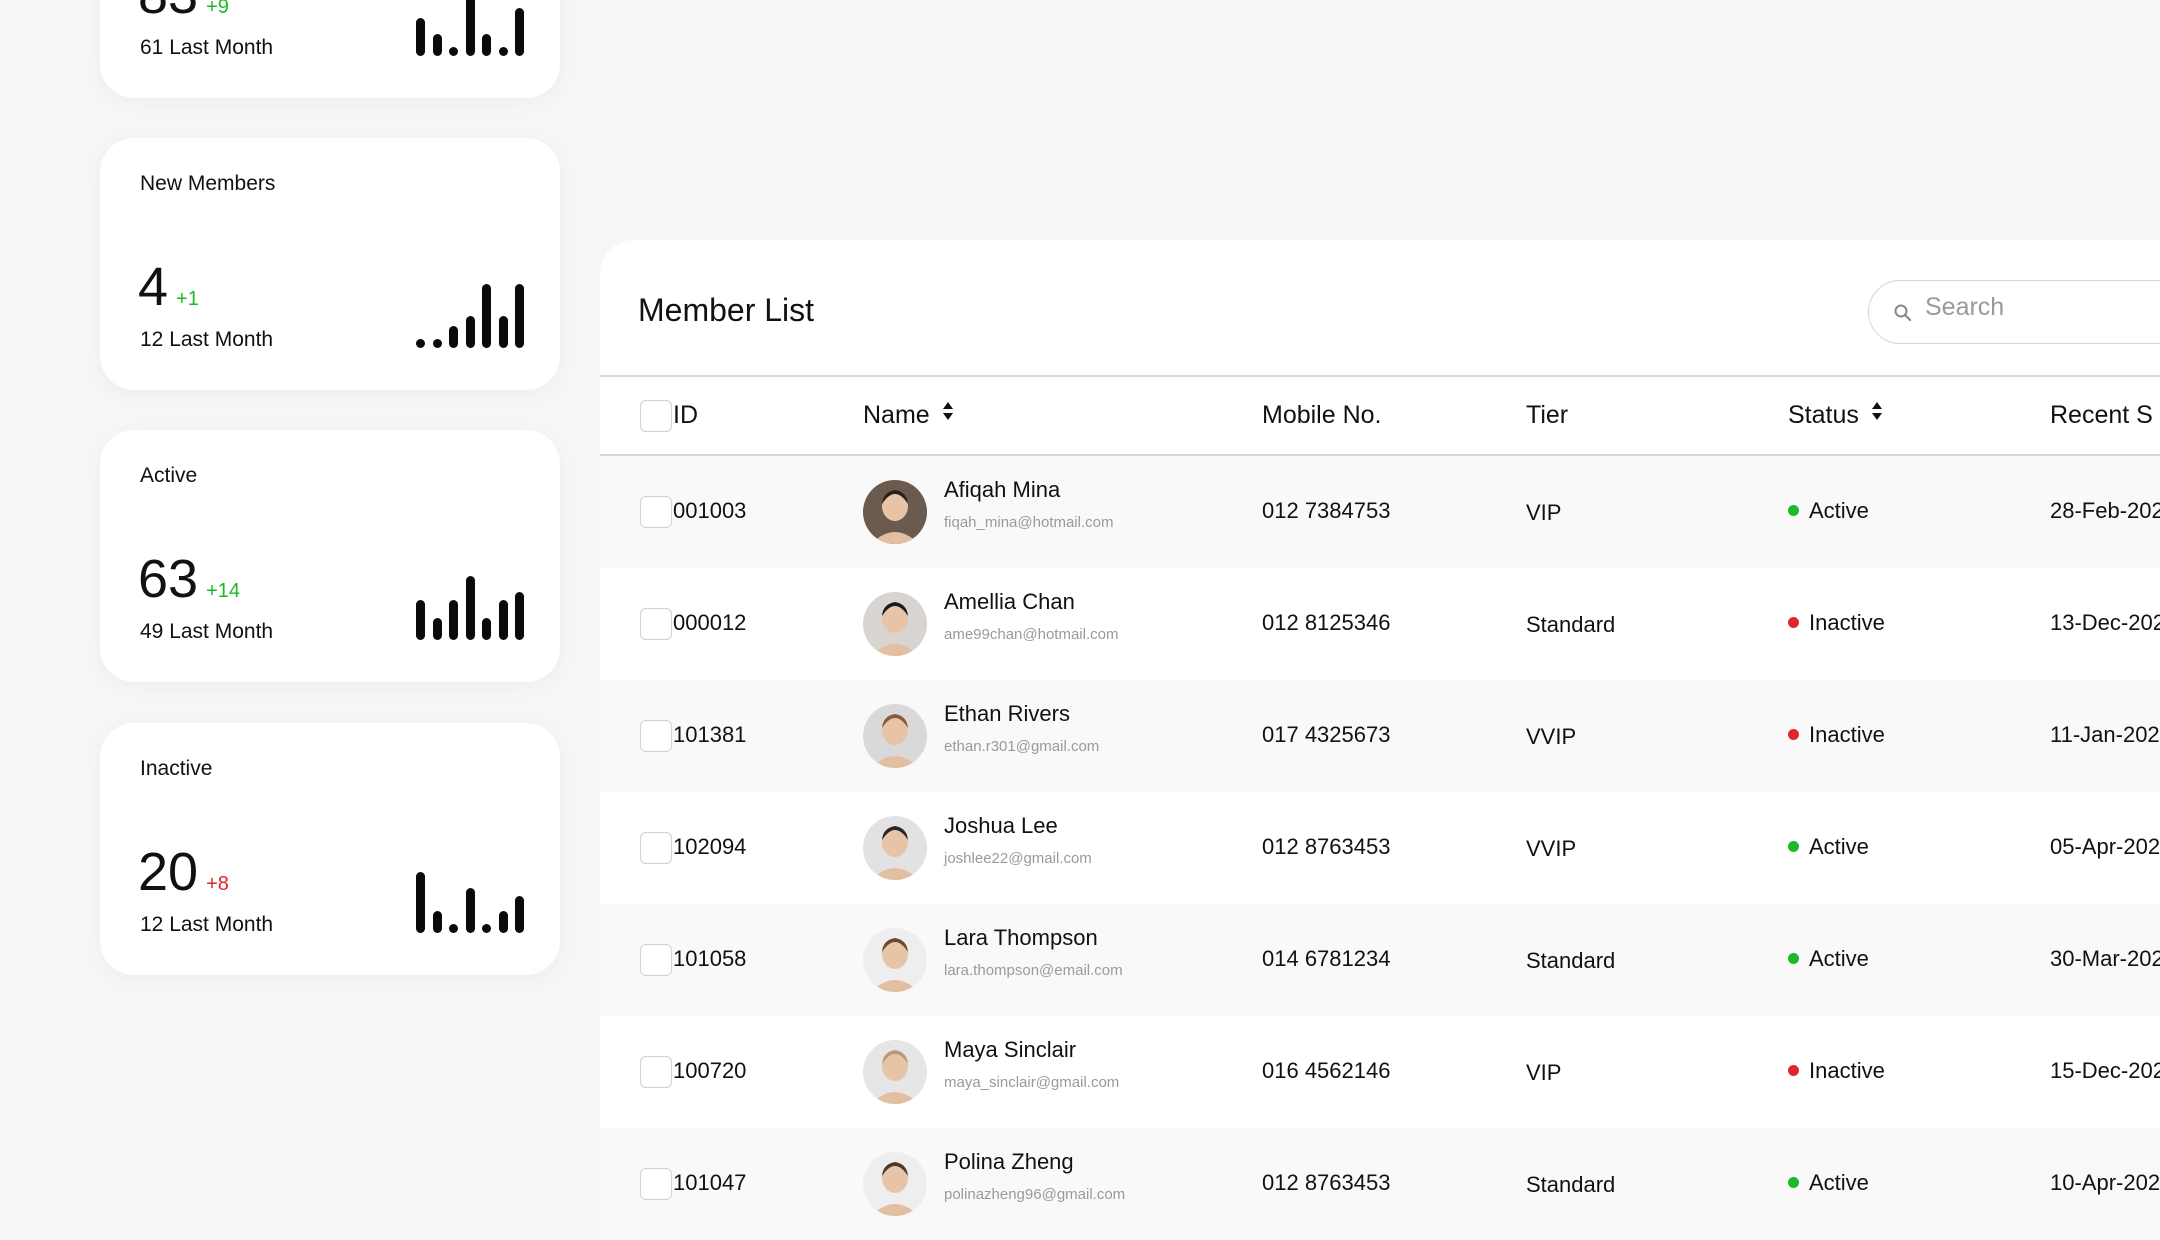 Image resolution: width=2160 pixels, height=1240 pixels. Describe the element at coordinates (189, 585) in the screenshot. I see `stat-value: 63 +14` at that location.